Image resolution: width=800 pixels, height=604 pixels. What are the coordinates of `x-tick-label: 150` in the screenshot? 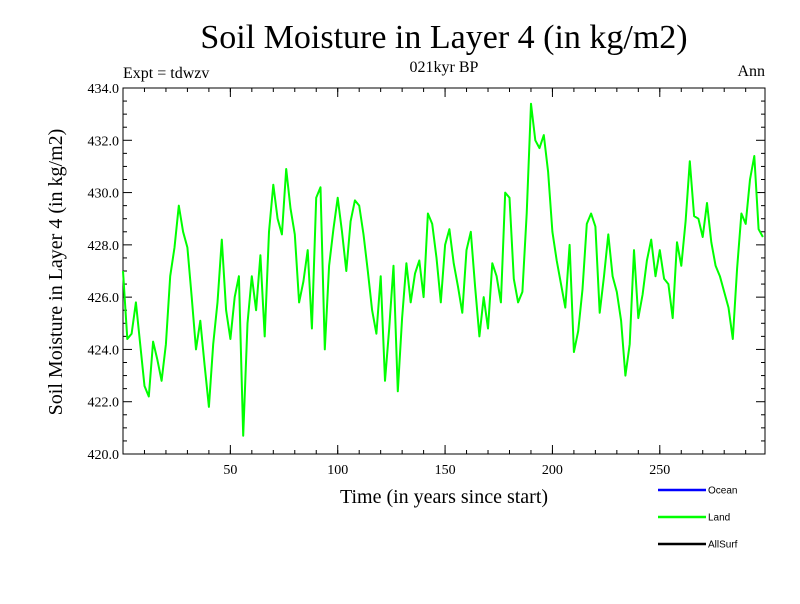 It's located at (445, 470).